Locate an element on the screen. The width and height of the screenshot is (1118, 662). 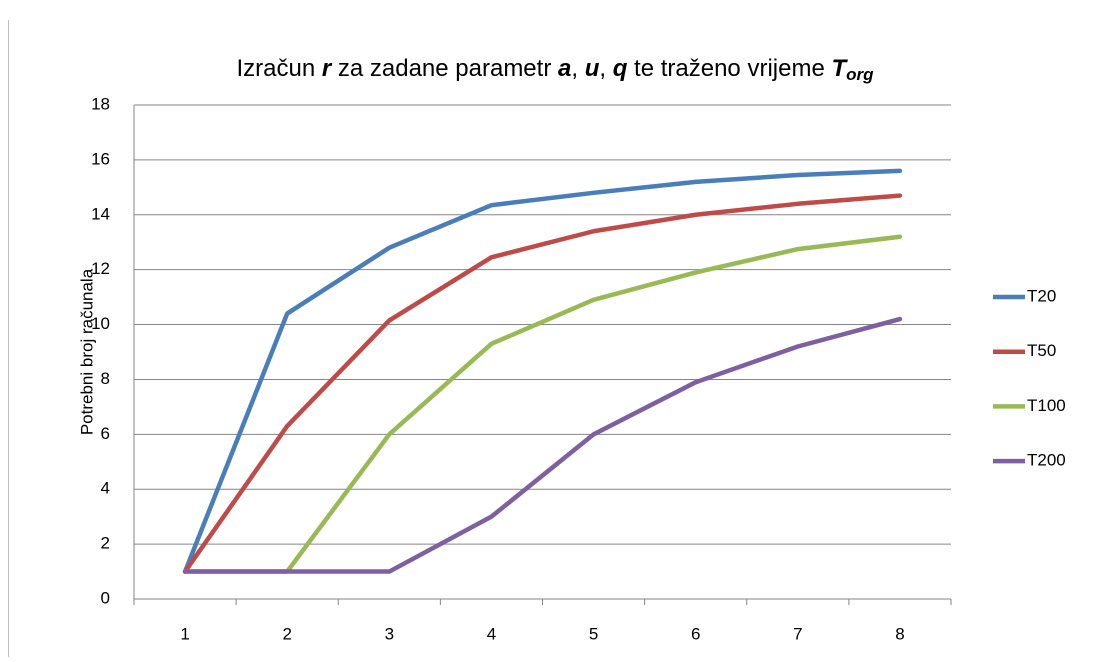
title-segment: u is located at coordinates (592, 68).